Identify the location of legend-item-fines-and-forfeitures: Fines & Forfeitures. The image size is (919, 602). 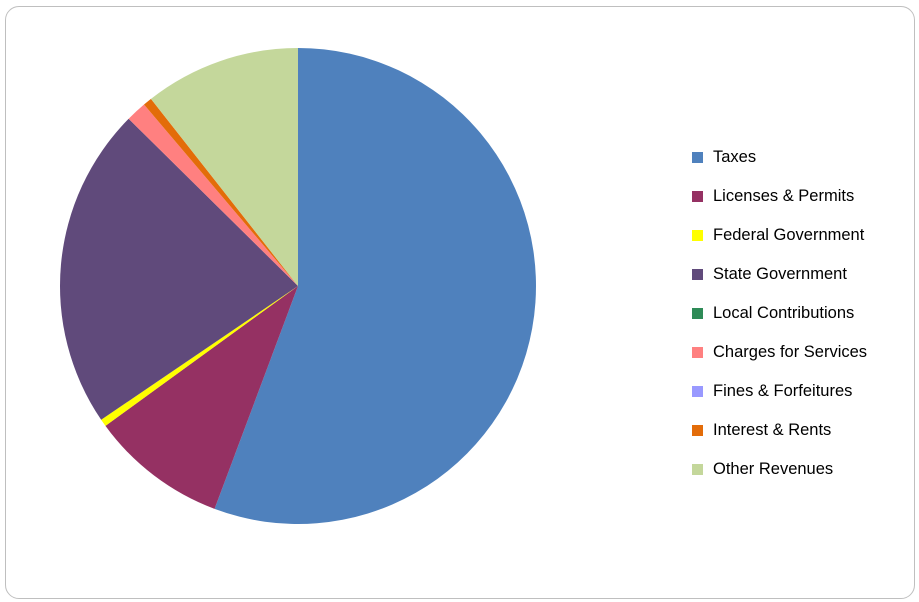
(779, 391).